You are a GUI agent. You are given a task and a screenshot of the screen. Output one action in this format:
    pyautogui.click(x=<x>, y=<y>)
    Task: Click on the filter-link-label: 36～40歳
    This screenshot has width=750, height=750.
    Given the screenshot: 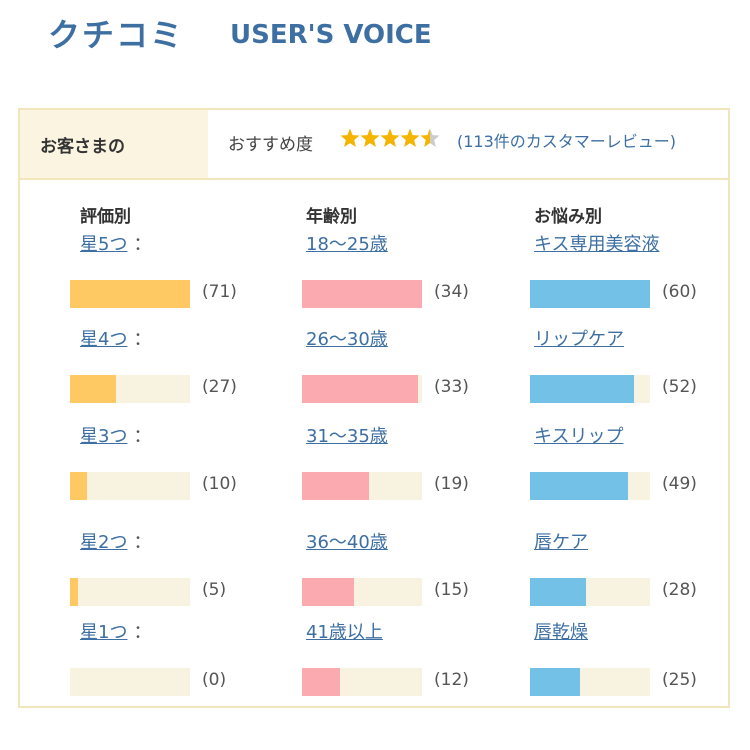 What is the action you would take?
    pyautogui.click(x=347, y=542)
    